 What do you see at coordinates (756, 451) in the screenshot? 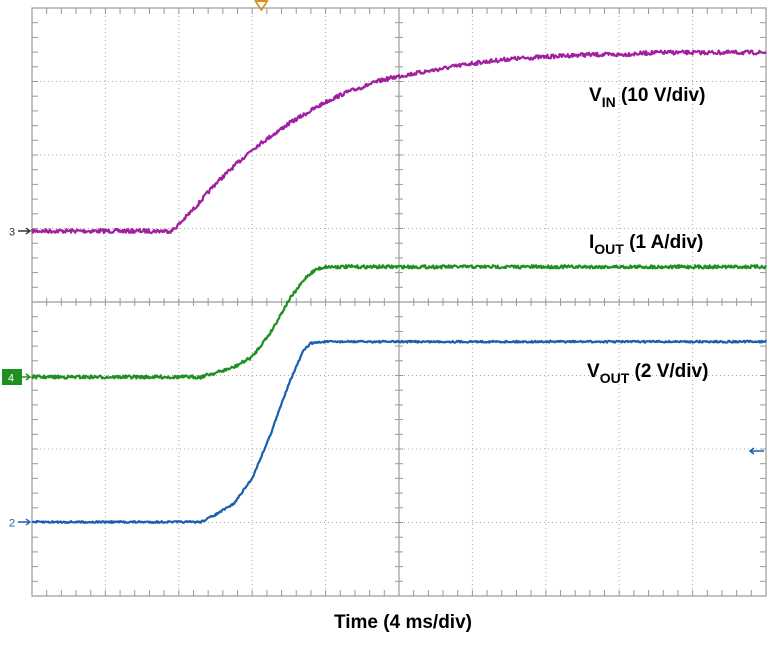
I see `trigger-level-arrow-icon` at bounding box center [756, 451].